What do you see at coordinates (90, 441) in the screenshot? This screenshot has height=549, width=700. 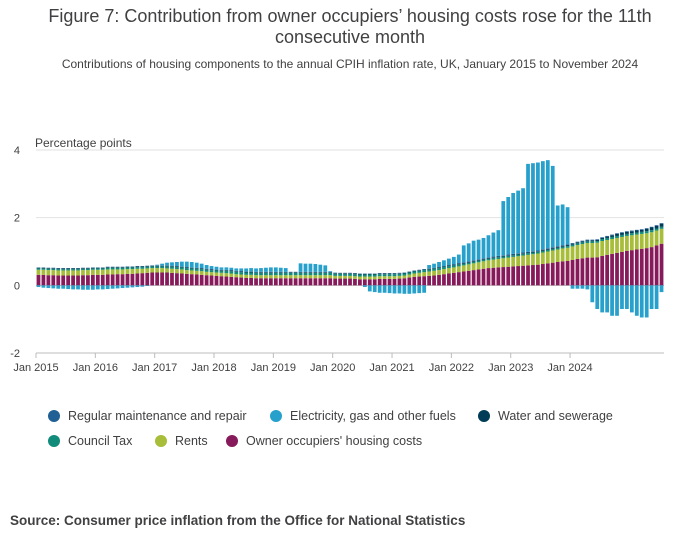 I see `legend-item-council-tax: Council Tax` at bounding box center [90, 441].